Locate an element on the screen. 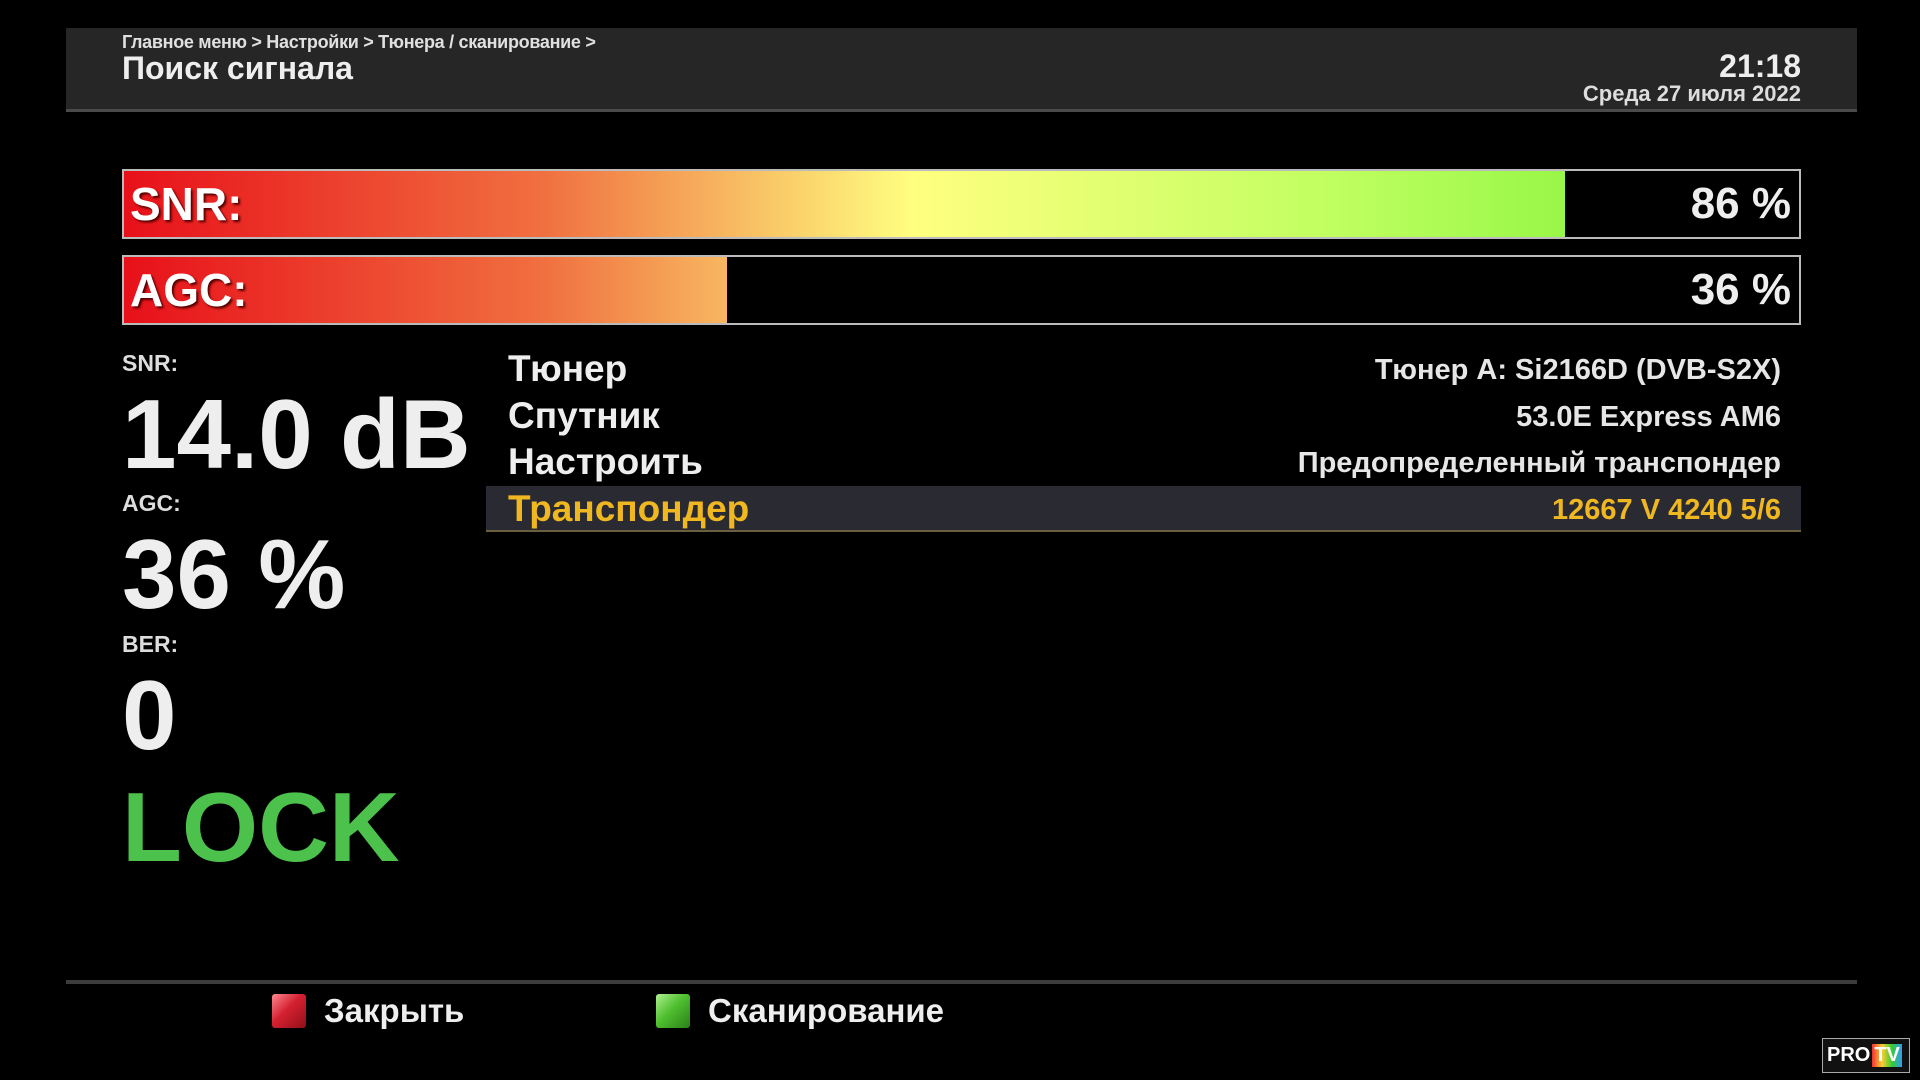 Image resolution: width=1920 pixels, height=1080 pixels. agc-bar-value: 36 % is located at coordinates (1740, 289).